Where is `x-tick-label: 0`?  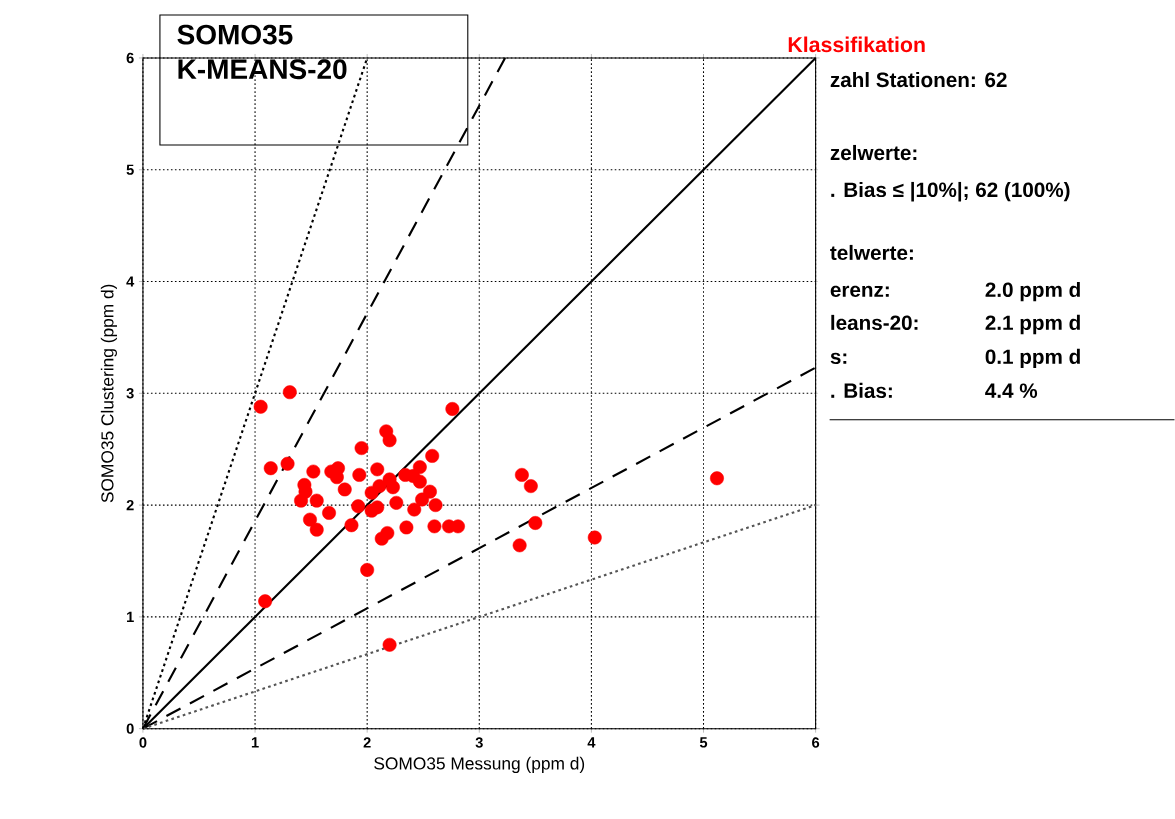 x-tick-label: 0 is located at coordinates (143, 742).